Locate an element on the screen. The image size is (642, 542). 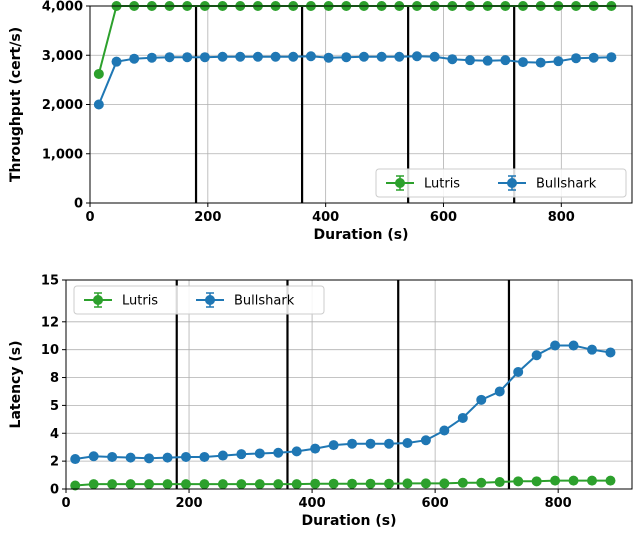
series-line-bullshark is located at coordinates (354, 80).